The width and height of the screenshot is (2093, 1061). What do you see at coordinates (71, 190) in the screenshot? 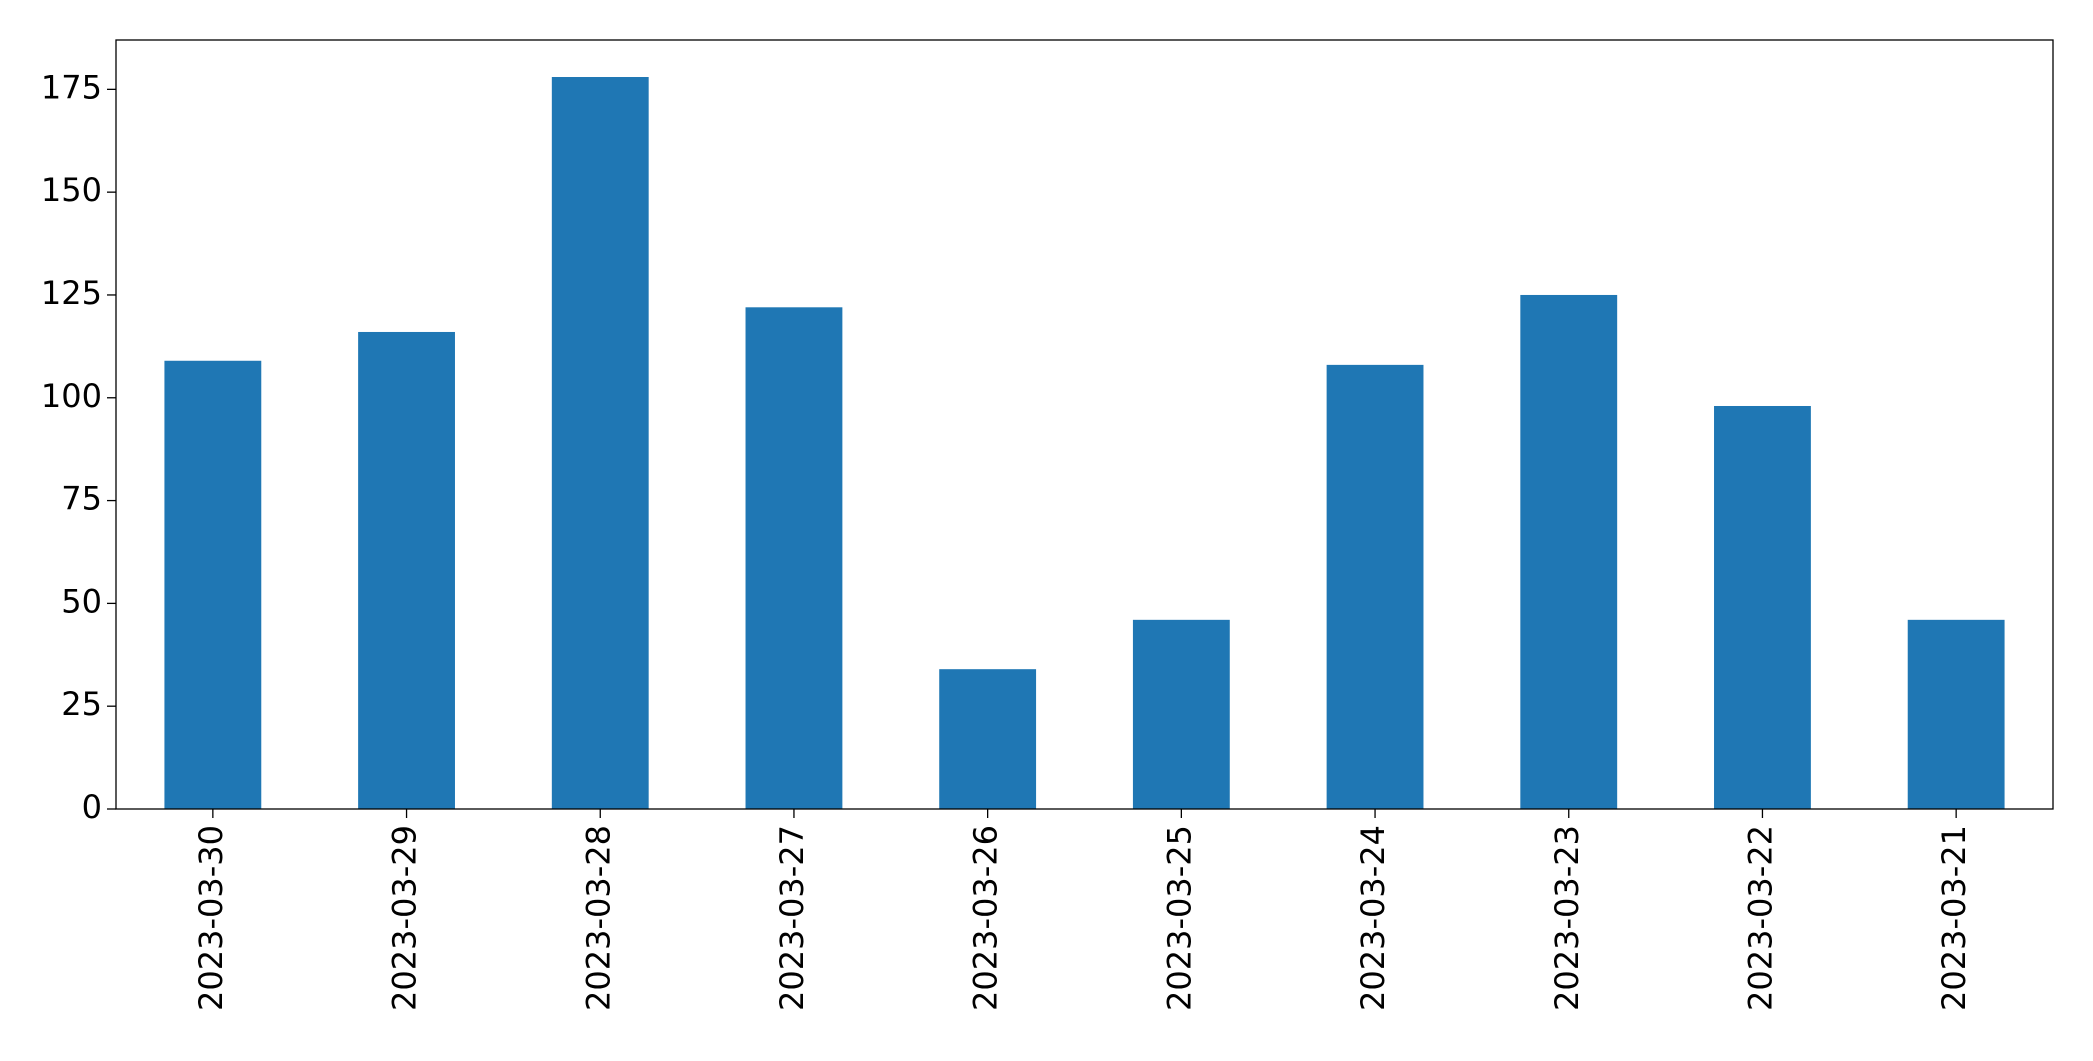
I see `y-tick-label: 150` at bounding box center [71, 190].